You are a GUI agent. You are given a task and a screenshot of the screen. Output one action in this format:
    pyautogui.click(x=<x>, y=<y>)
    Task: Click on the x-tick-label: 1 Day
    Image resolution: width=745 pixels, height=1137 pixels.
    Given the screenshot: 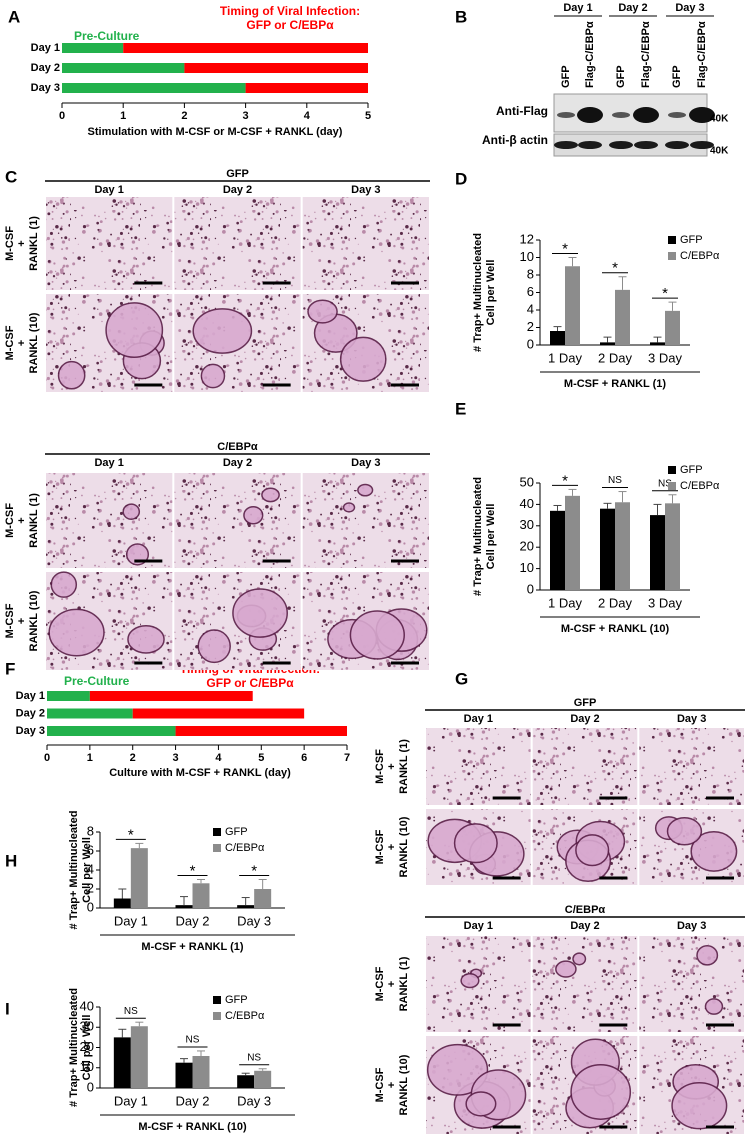 What is the action you would take?
    pyautogui.click(x=565, y=602)
    